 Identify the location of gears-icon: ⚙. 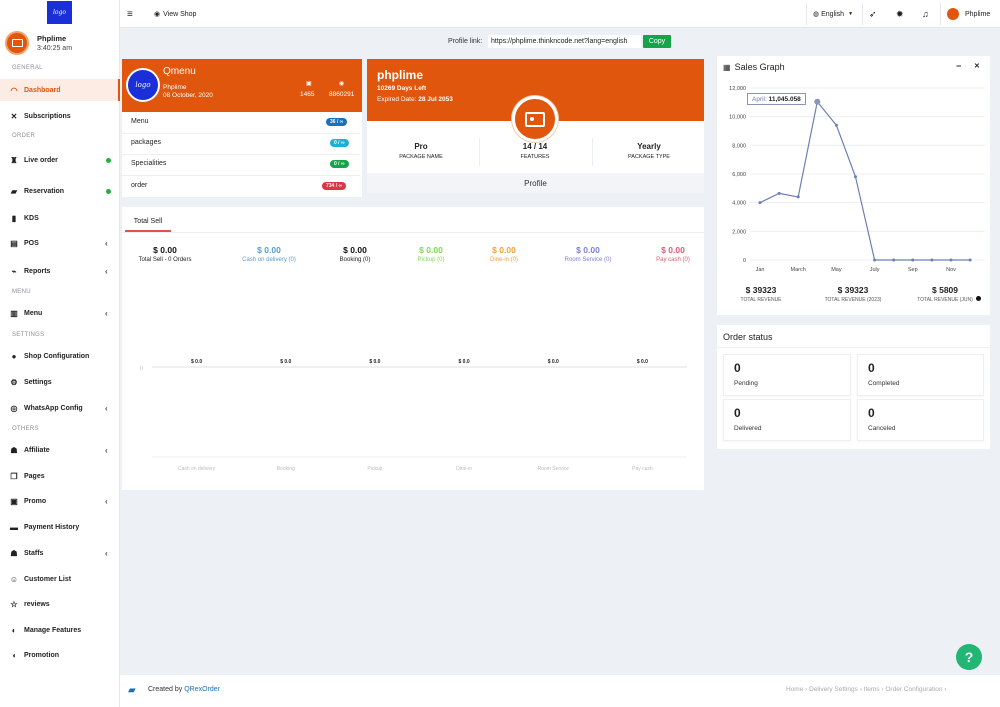
(14, 382).